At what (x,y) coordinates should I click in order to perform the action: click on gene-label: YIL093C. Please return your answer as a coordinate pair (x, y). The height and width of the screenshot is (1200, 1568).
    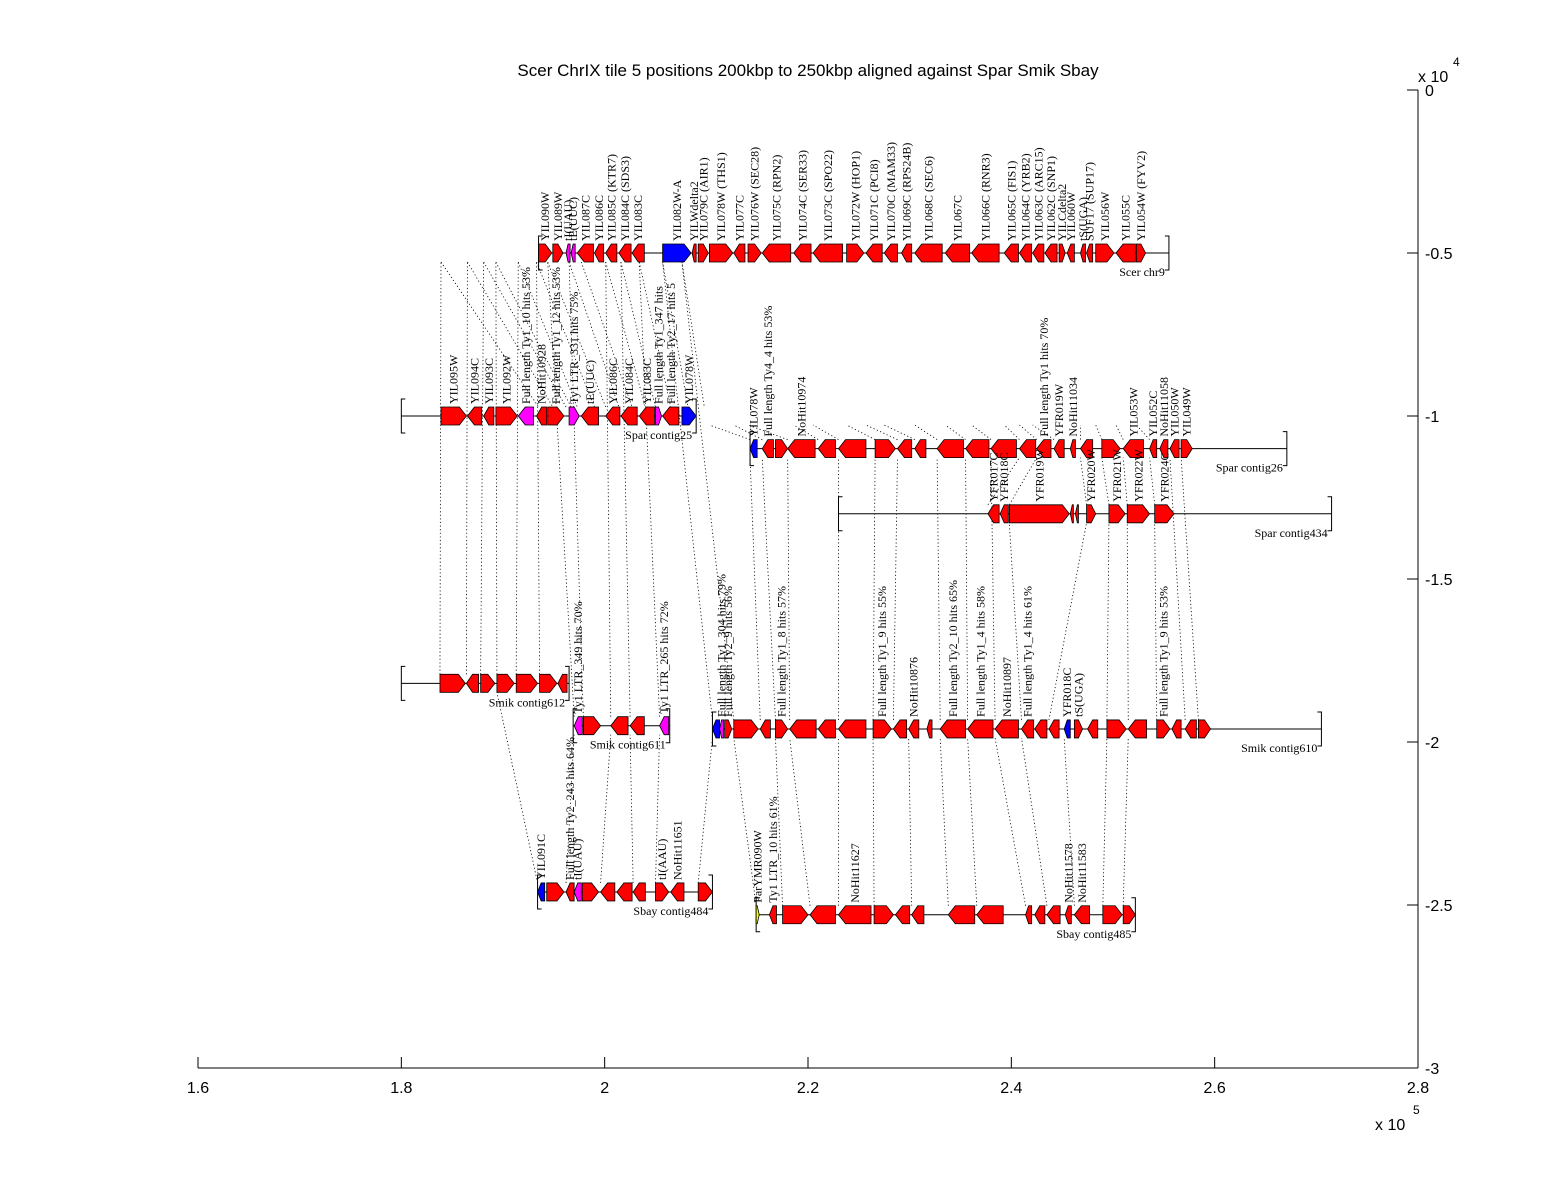
    Looking at the image, I should click on (489, 381).